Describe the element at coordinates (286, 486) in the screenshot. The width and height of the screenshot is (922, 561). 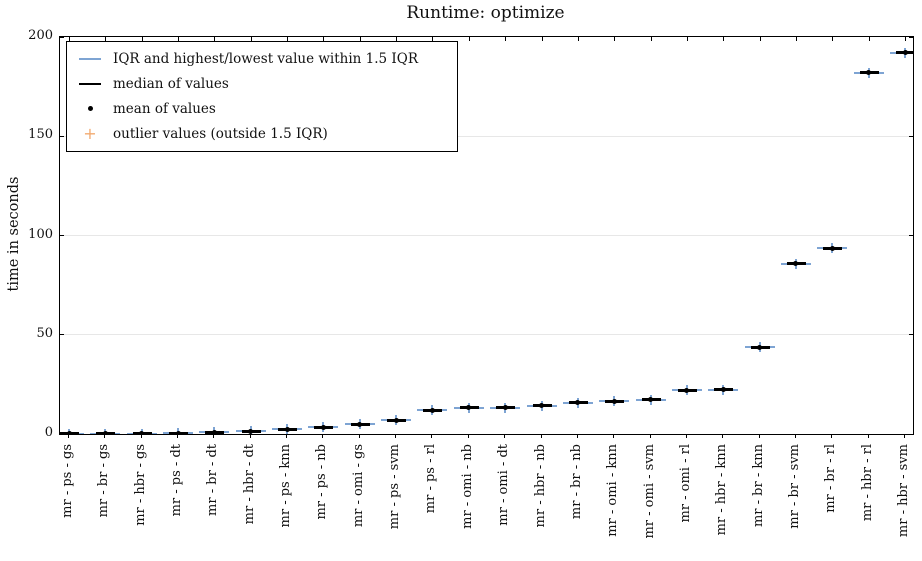
I see `x-tick-label-text: mr - ps - knn` at that location.